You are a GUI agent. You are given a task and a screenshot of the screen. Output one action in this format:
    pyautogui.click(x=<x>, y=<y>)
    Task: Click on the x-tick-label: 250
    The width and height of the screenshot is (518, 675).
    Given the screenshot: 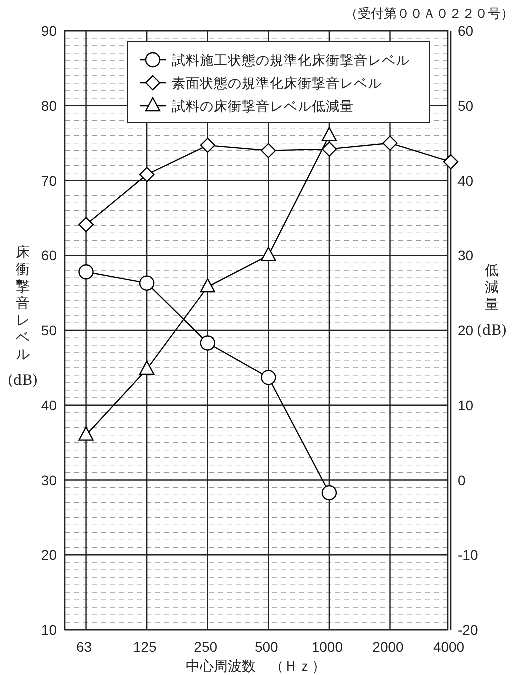 What is the action you would take?
    pyautogui.click(x=206, y=647)
    